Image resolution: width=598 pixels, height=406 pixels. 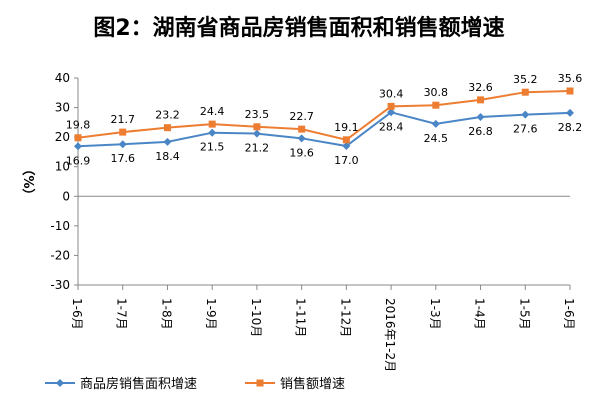 What do you see at coordinates (312, 384) in the screenshot?
I see `legend-label-2: 销售额增速` at bounding box center [312, 384].